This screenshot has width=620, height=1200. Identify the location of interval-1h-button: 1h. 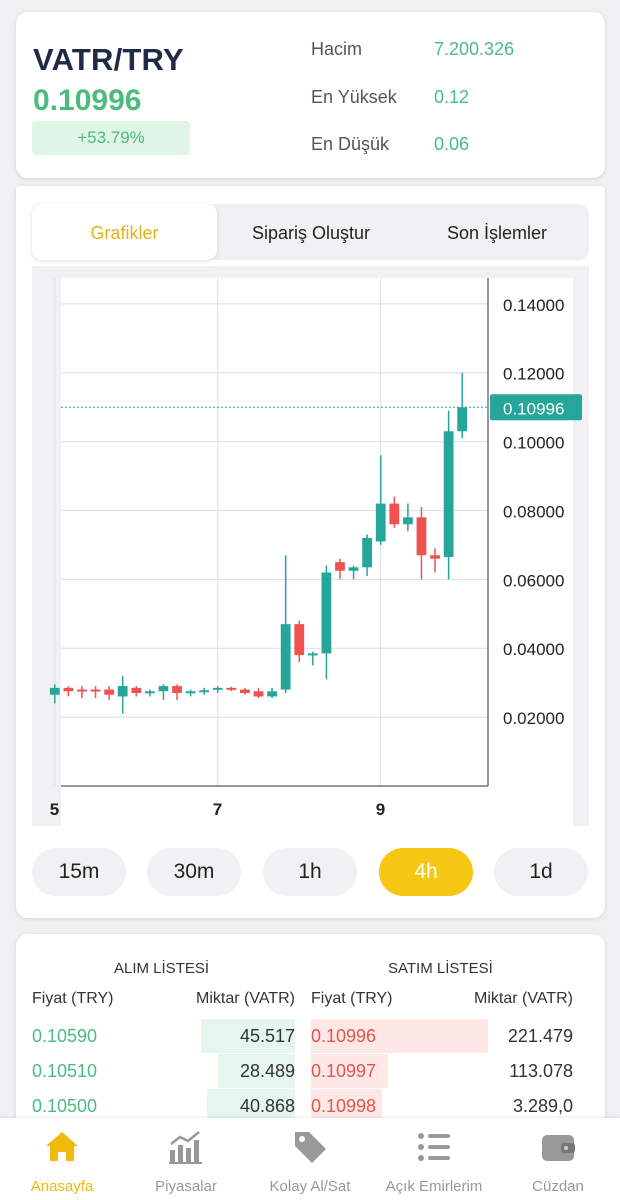
(310, 872).